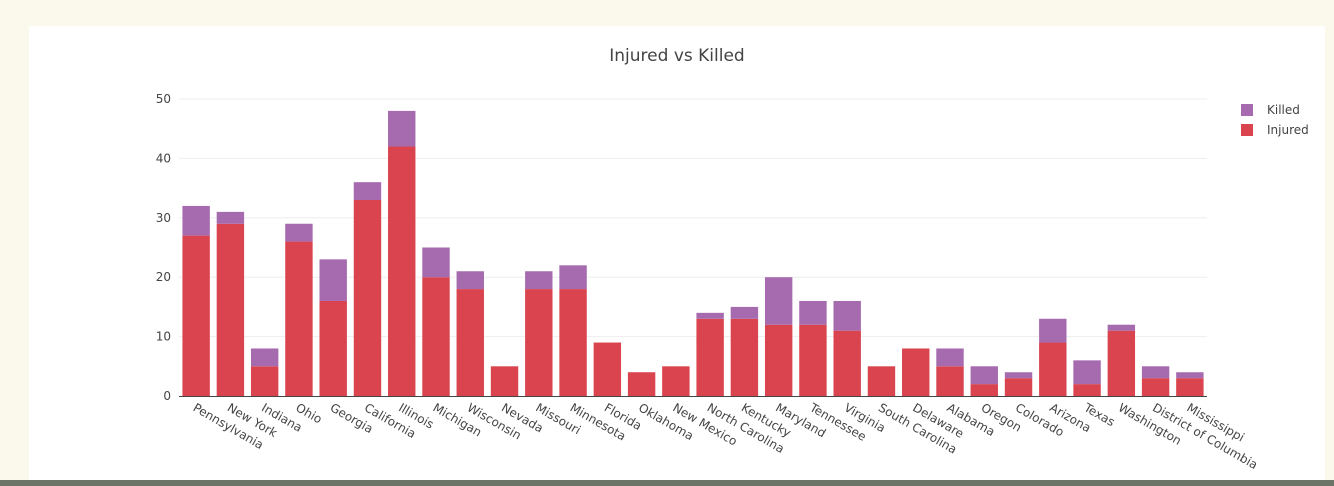 The height and width of the screenshot is (486, 1334). Describe the element at coordinates (667, 483) in the screenshot. I see `bottom-bar` at that location.